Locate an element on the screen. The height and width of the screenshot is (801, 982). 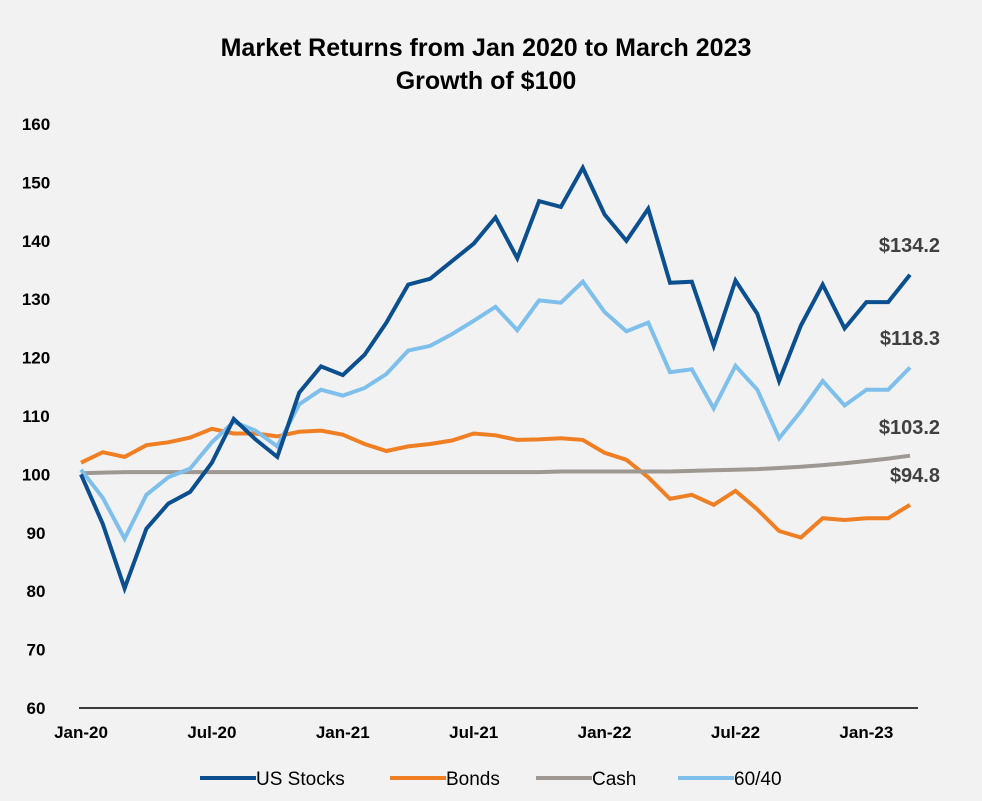
legend-item-60-40: 60/40 is located at coordinates (730, 779).